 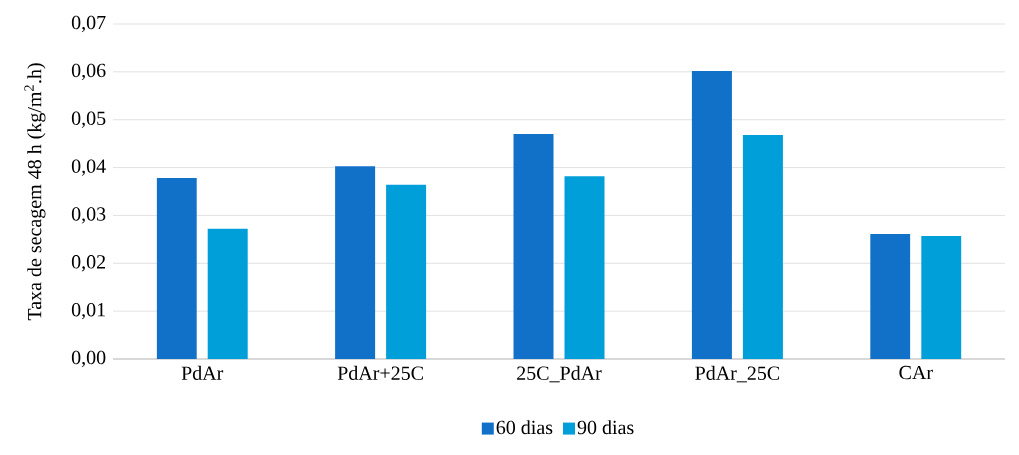 What do you see at coordinates (605, 427) in the screenshot?
I see `legend-label: 90 dias` at bounding box center [605, 427].